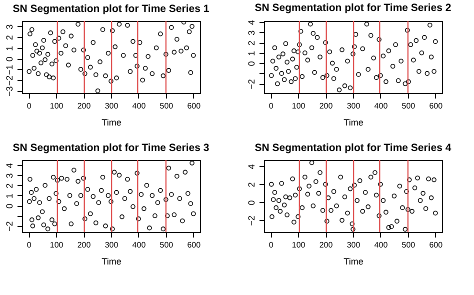  Describe the element at coordinates (111, 148) in the screenshot. I see `chart-title: SN Segmentation plot for Time Series 3` at that location.